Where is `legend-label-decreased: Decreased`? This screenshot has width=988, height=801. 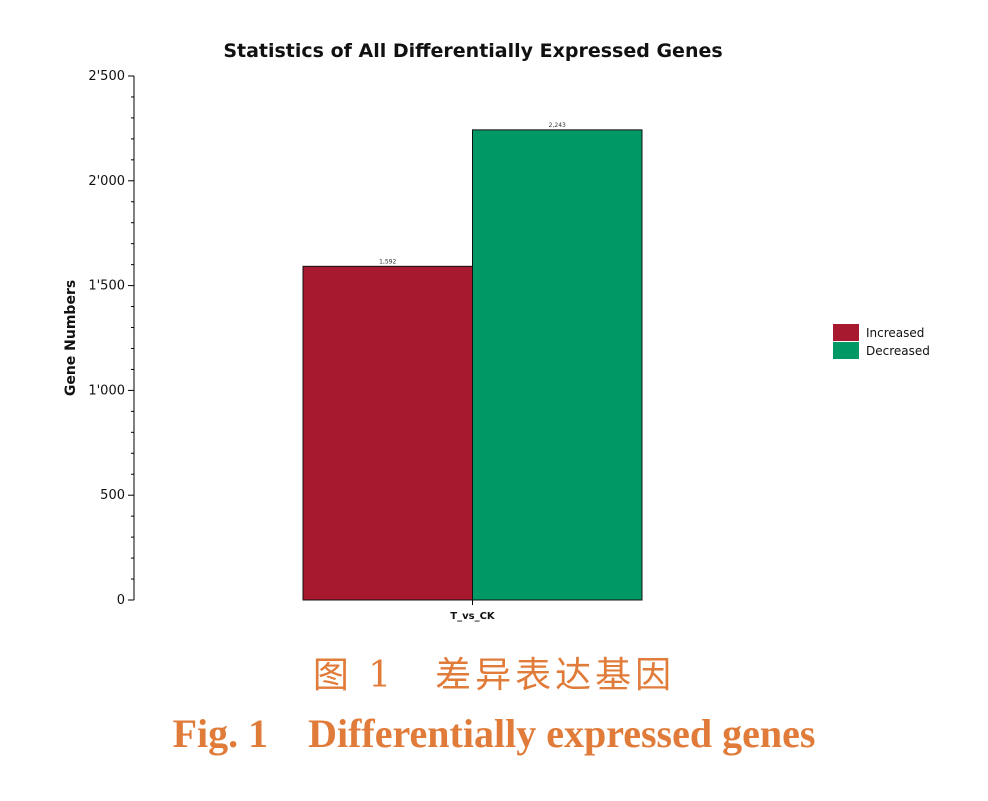
legend-label-decreased: Decreased is located at coordinates (898, 351).